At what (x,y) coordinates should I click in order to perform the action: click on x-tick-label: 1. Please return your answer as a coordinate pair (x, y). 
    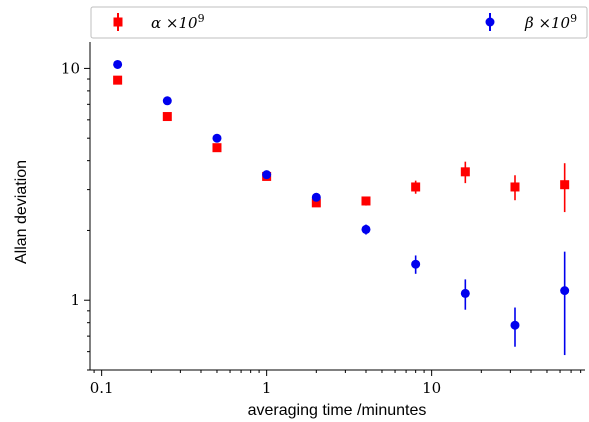
    Looking at the image, I should click on (267, 388).